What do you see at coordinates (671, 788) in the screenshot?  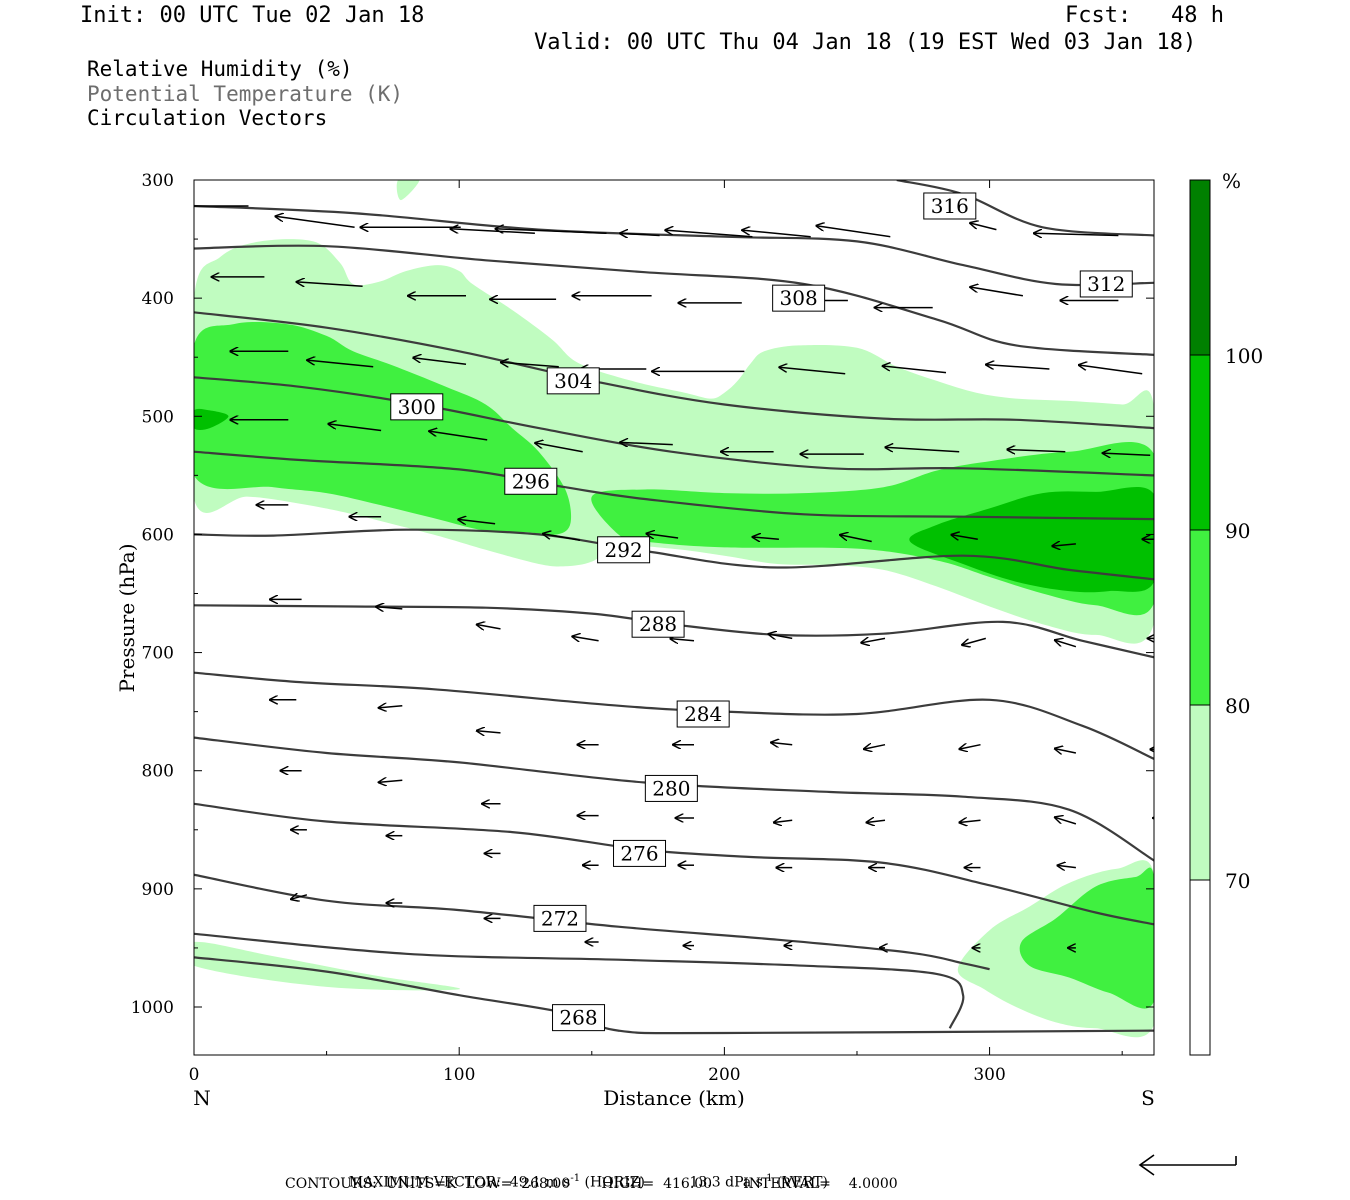 I see `svg-text: 280` at bounding box center [671, 788].